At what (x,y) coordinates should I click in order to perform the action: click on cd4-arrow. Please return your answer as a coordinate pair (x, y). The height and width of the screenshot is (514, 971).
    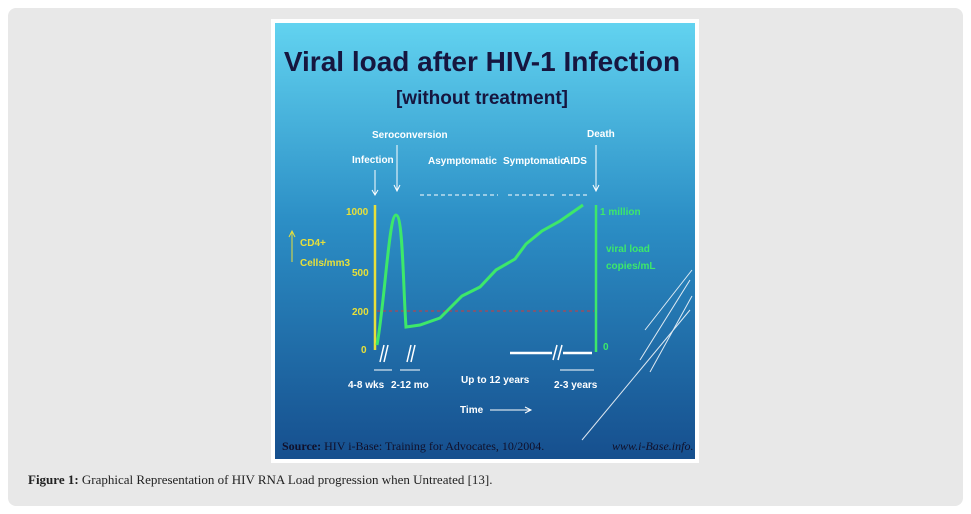
    Looking at the image, I should click on (292, 245).